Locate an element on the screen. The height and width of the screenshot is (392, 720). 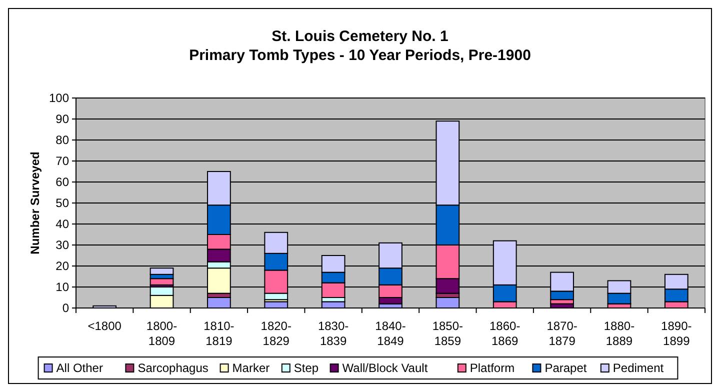
legend-label: Sarcophagus is located at coordinates (173, 368).